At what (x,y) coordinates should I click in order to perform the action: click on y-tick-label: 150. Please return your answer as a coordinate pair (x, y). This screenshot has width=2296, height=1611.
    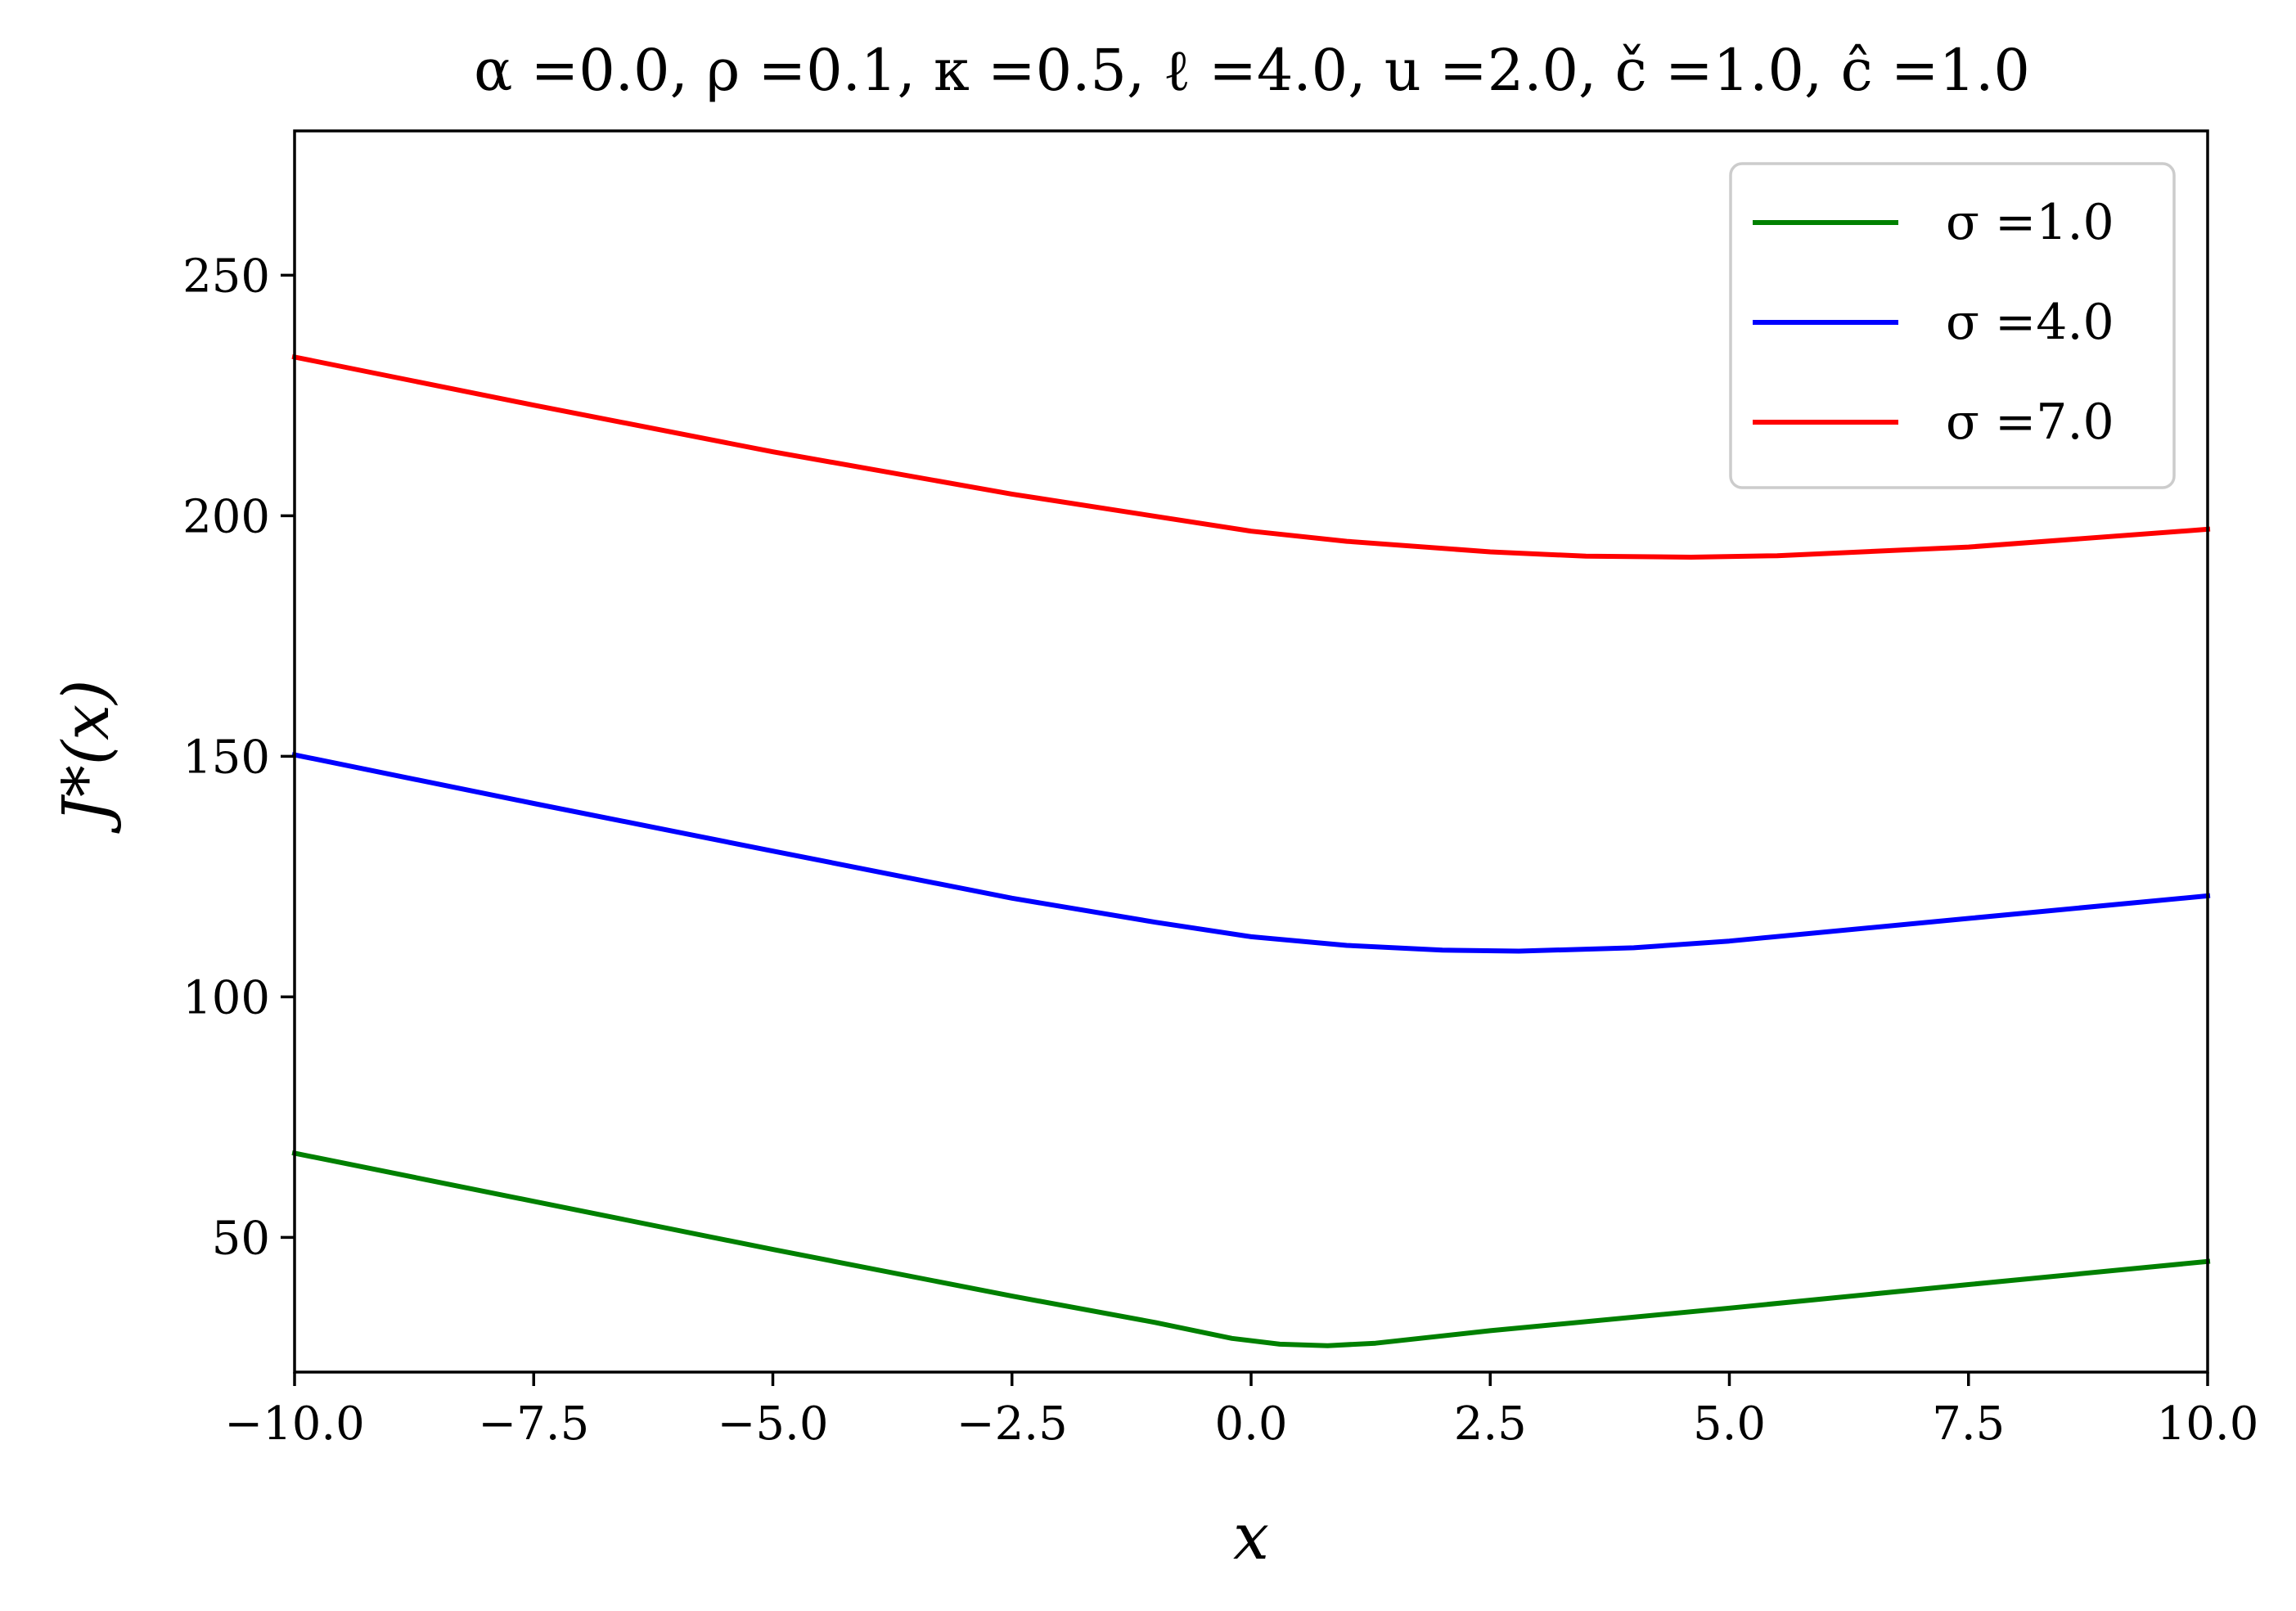
    Looking at the image, I should click on (226, 758).